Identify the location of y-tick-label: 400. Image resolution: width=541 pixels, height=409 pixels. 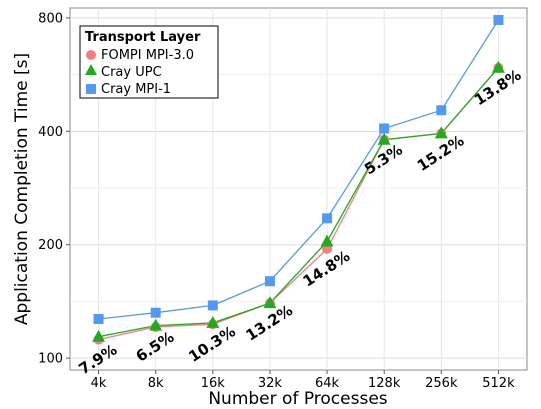
(50, 132).